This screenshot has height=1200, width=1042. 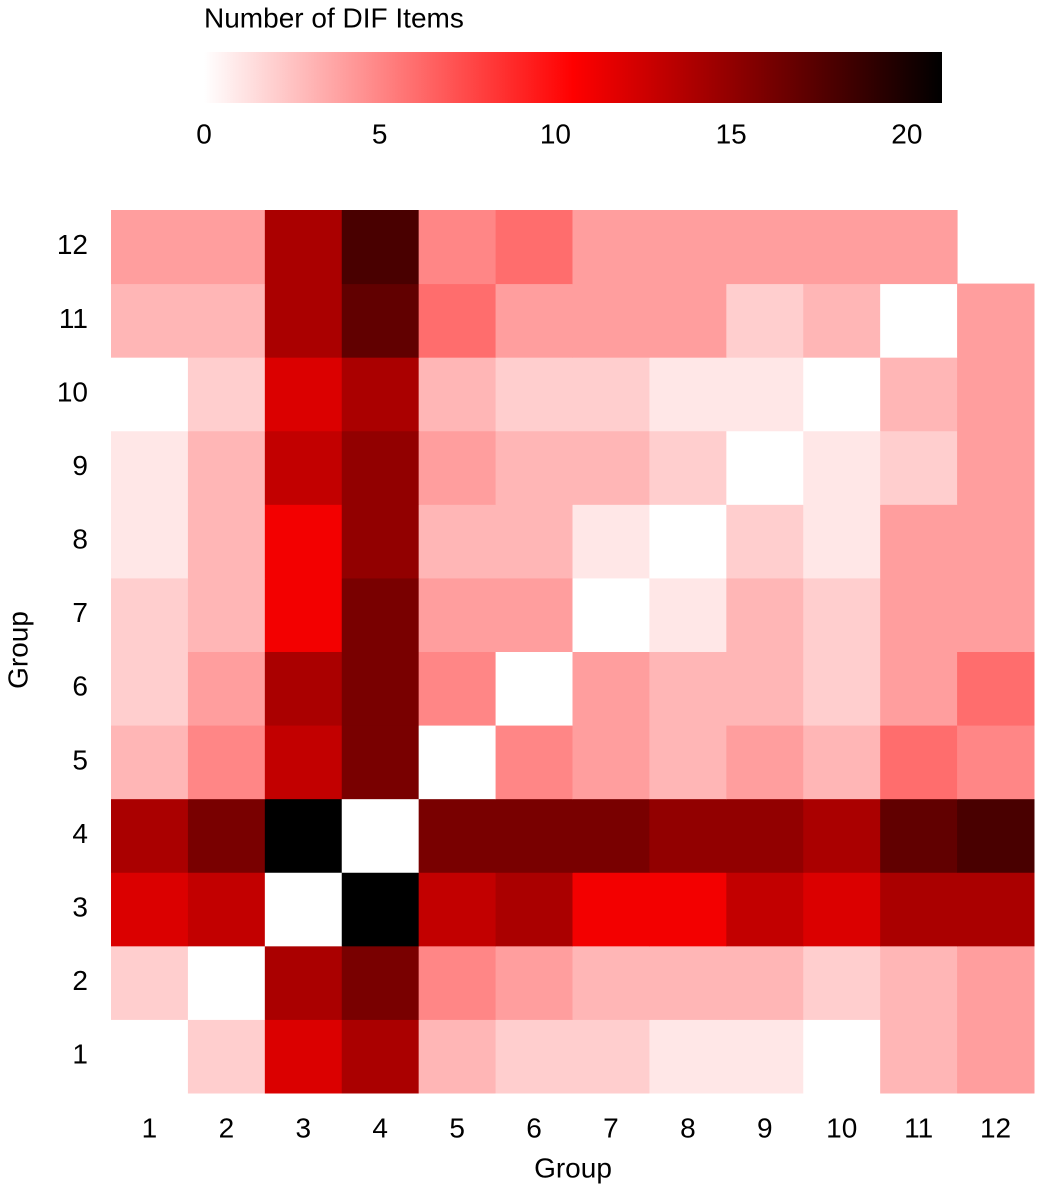 I want to click on x-tick-label: 3, so click(x=304, y=1127).